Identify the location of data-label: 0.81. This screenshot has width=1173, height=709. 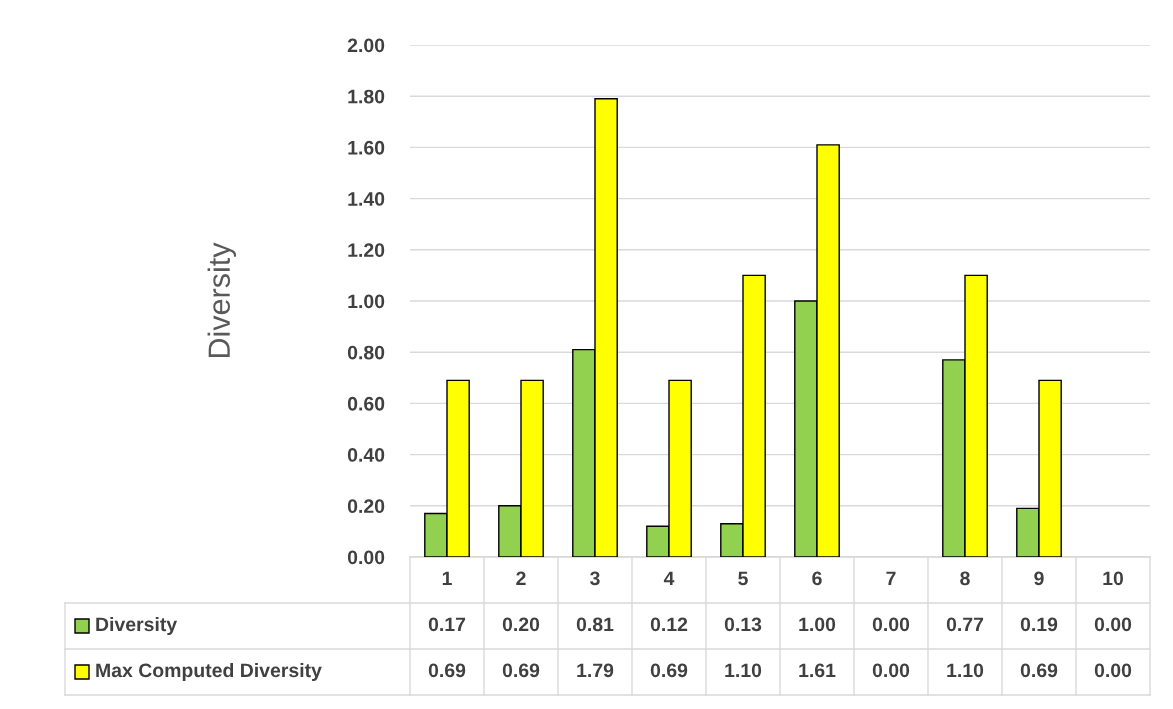
(595, 624).